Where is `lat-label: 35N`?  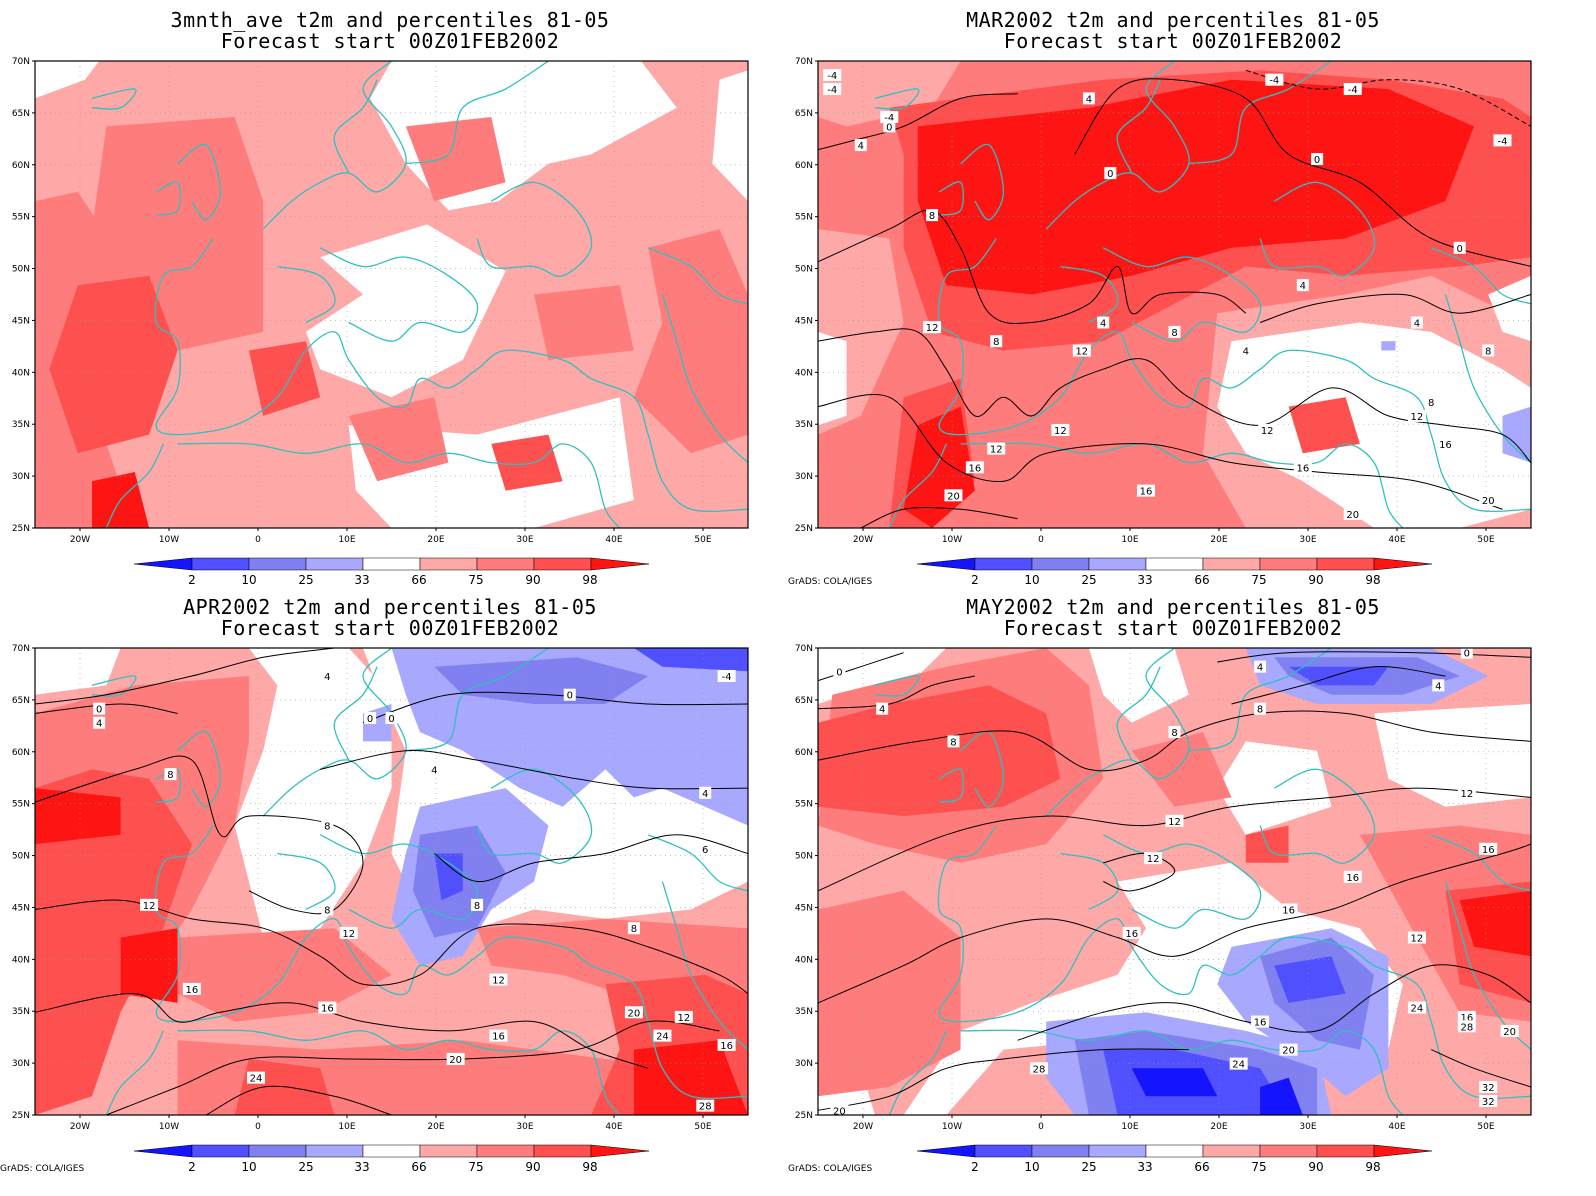 lat-label: 35N is located at coordinates (21, 1012).